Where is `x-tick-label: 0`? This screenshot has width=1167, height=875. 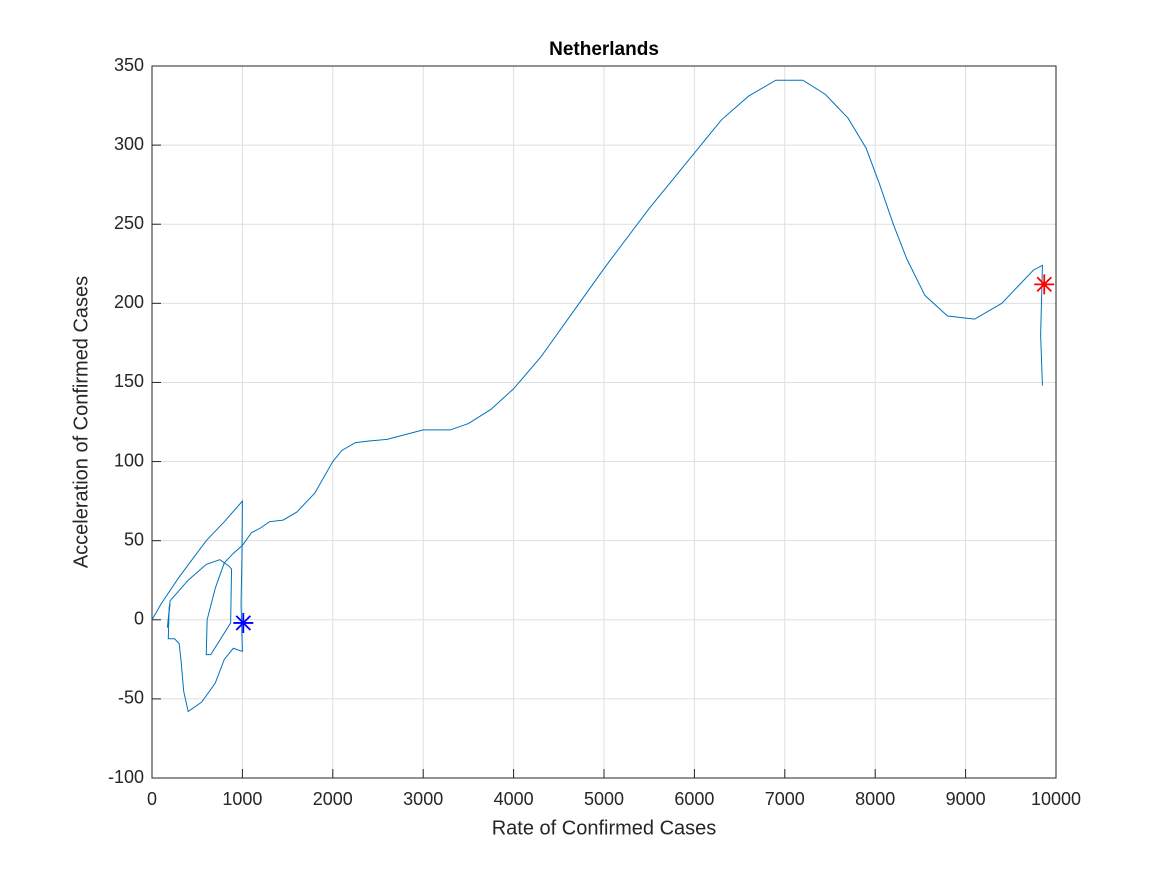
x-tick-label: 0 is located at coordinates (152, 799).